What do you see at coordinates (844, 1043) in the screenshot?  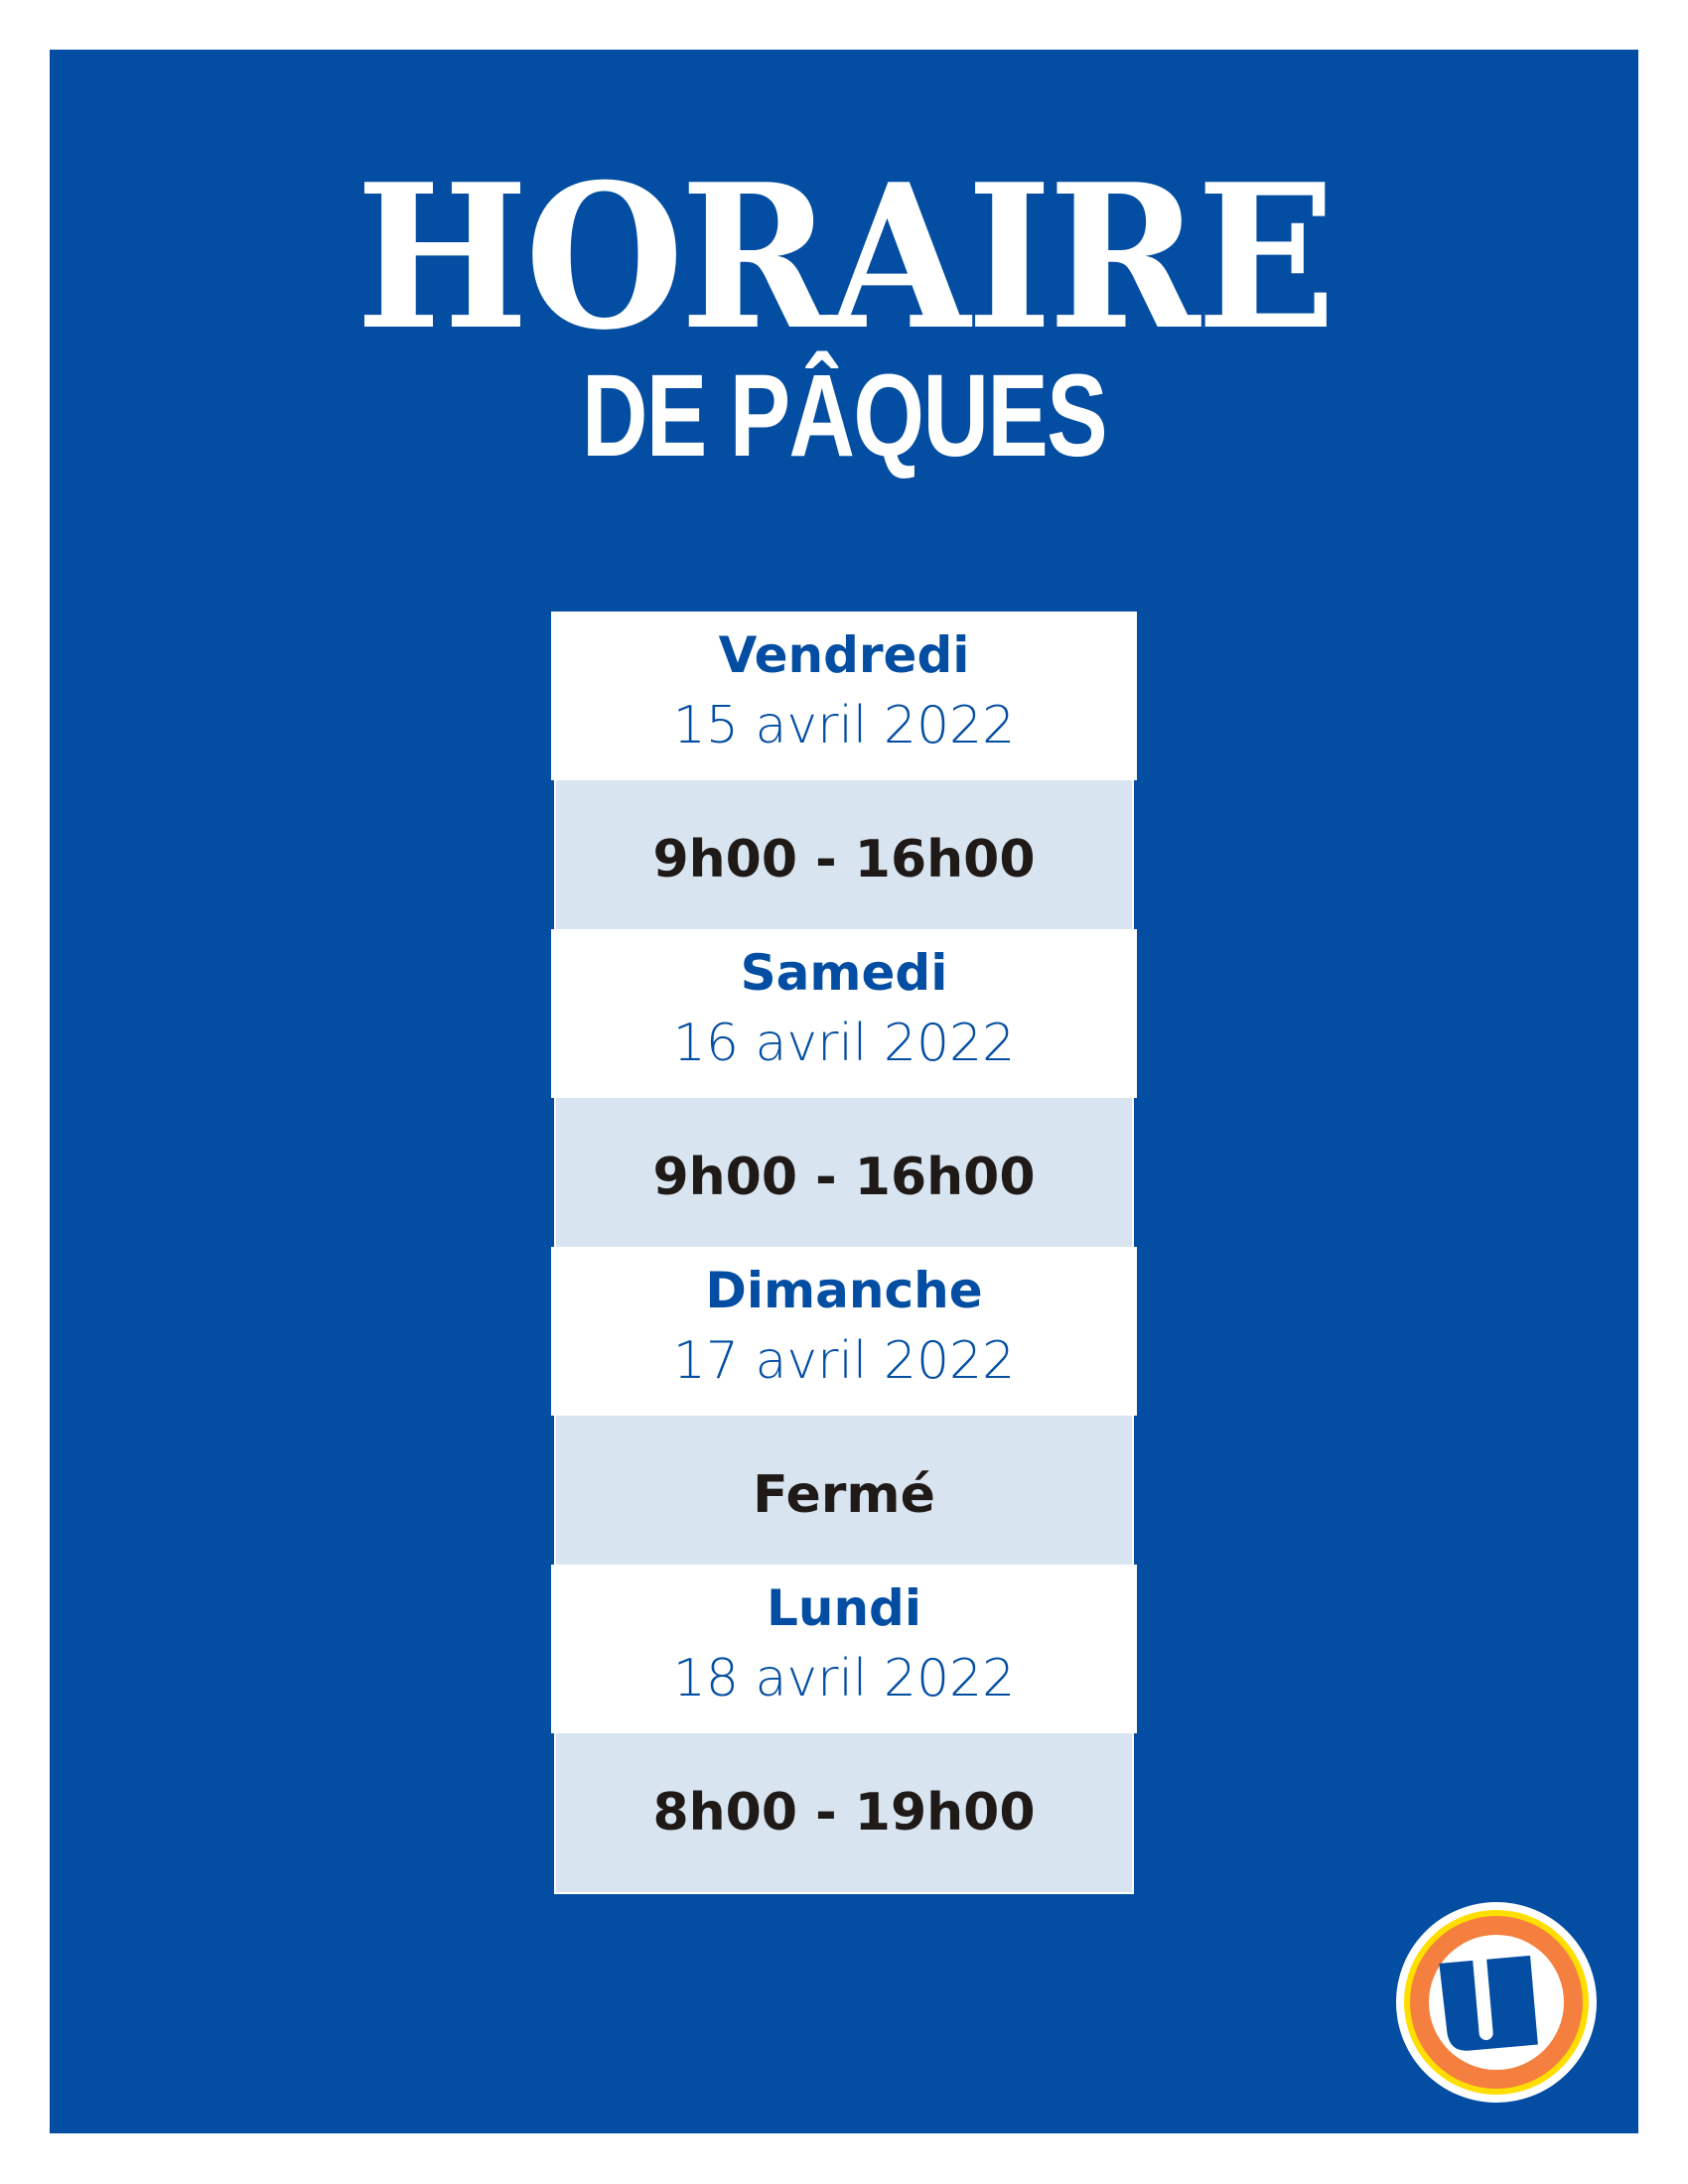 I see `date-label: 16 avril 2022` at bounding box center [844, 1043].